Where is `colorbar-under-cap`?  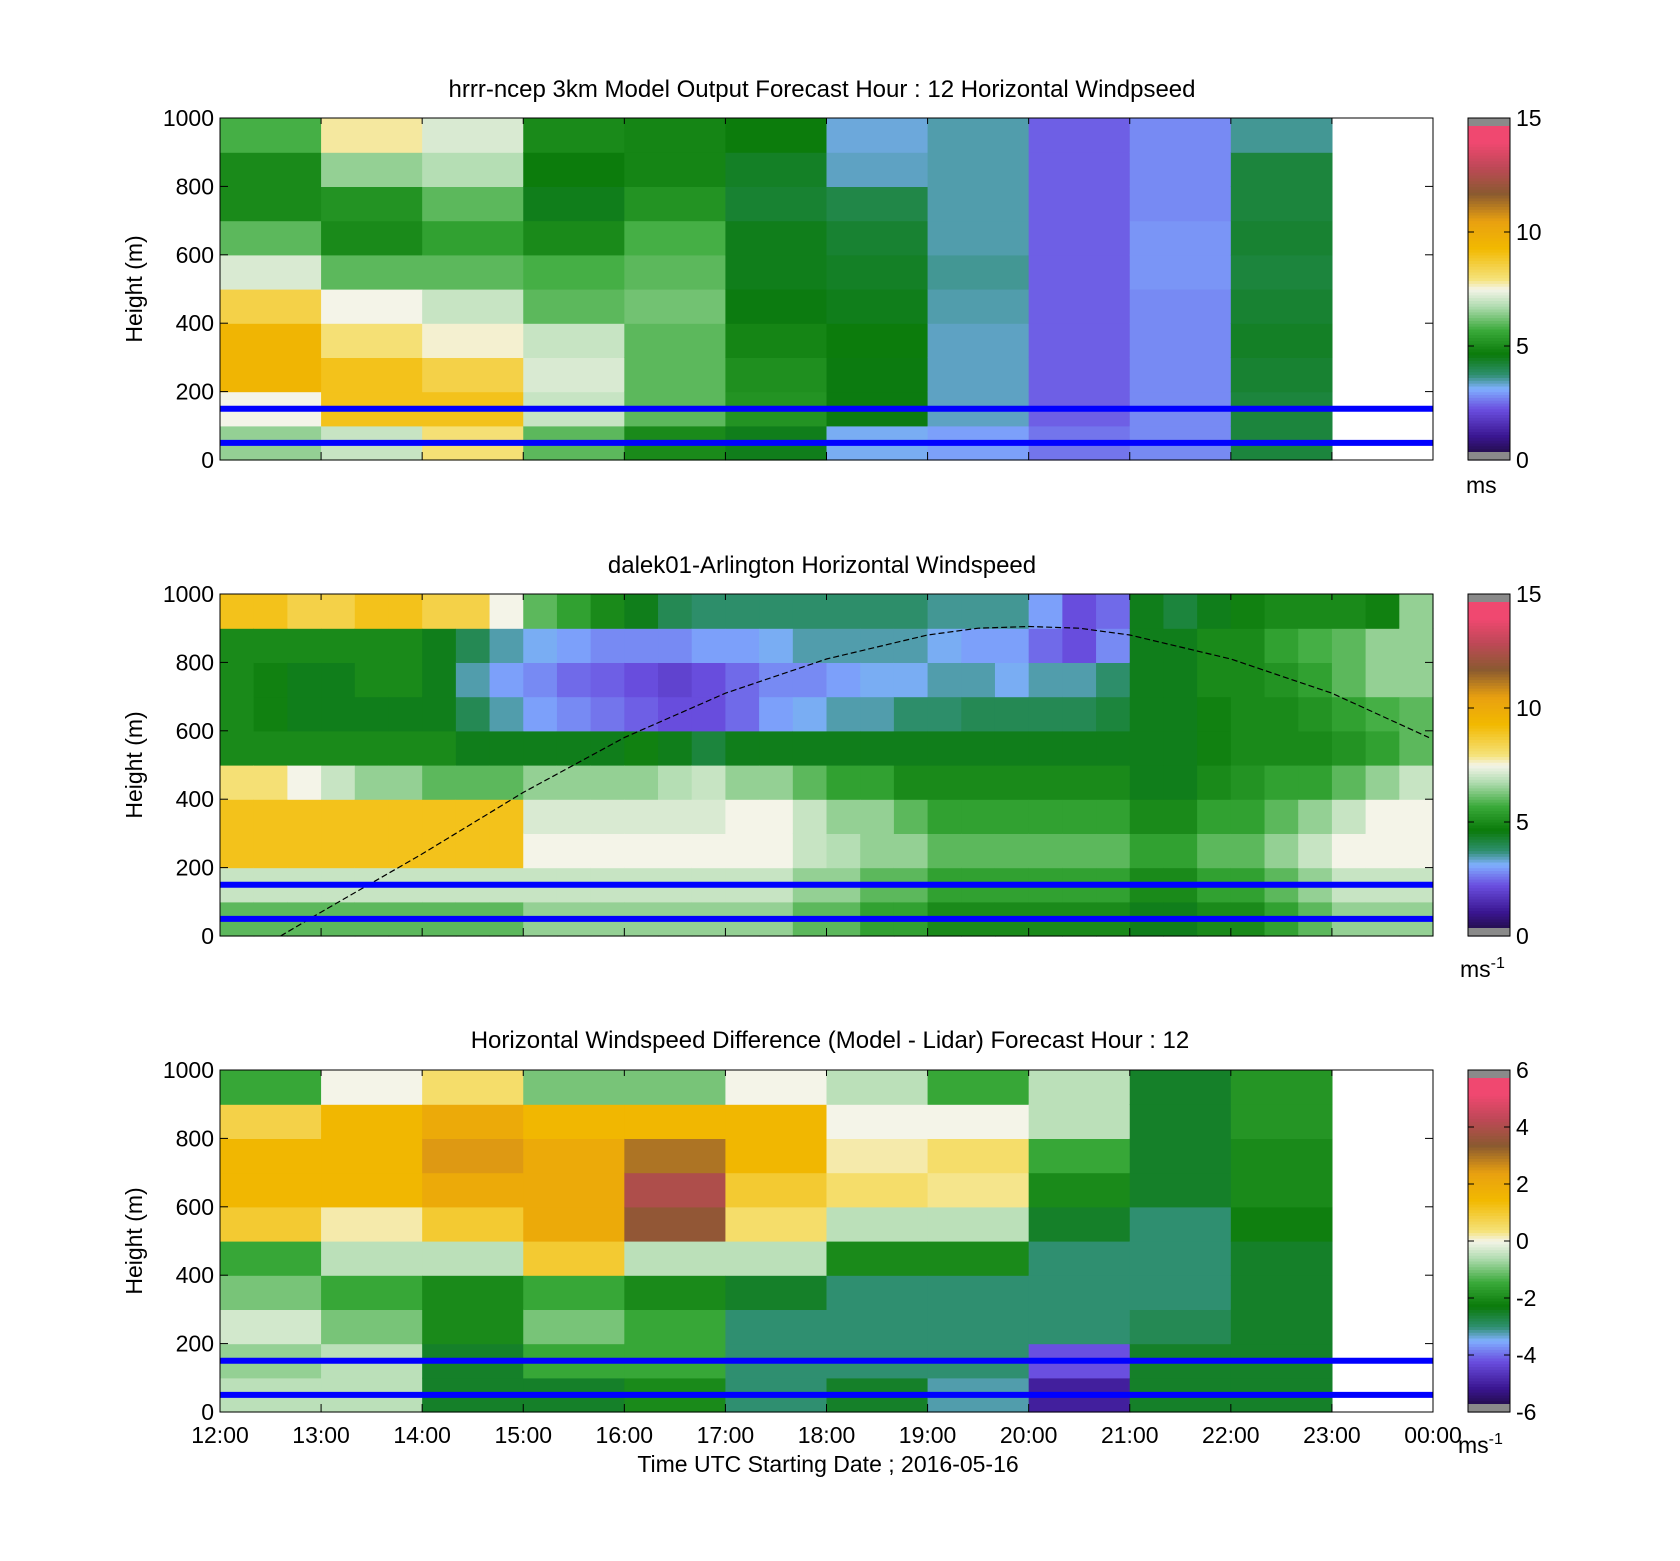 colorbar-under-cap is located at coordinates (1489, 932).